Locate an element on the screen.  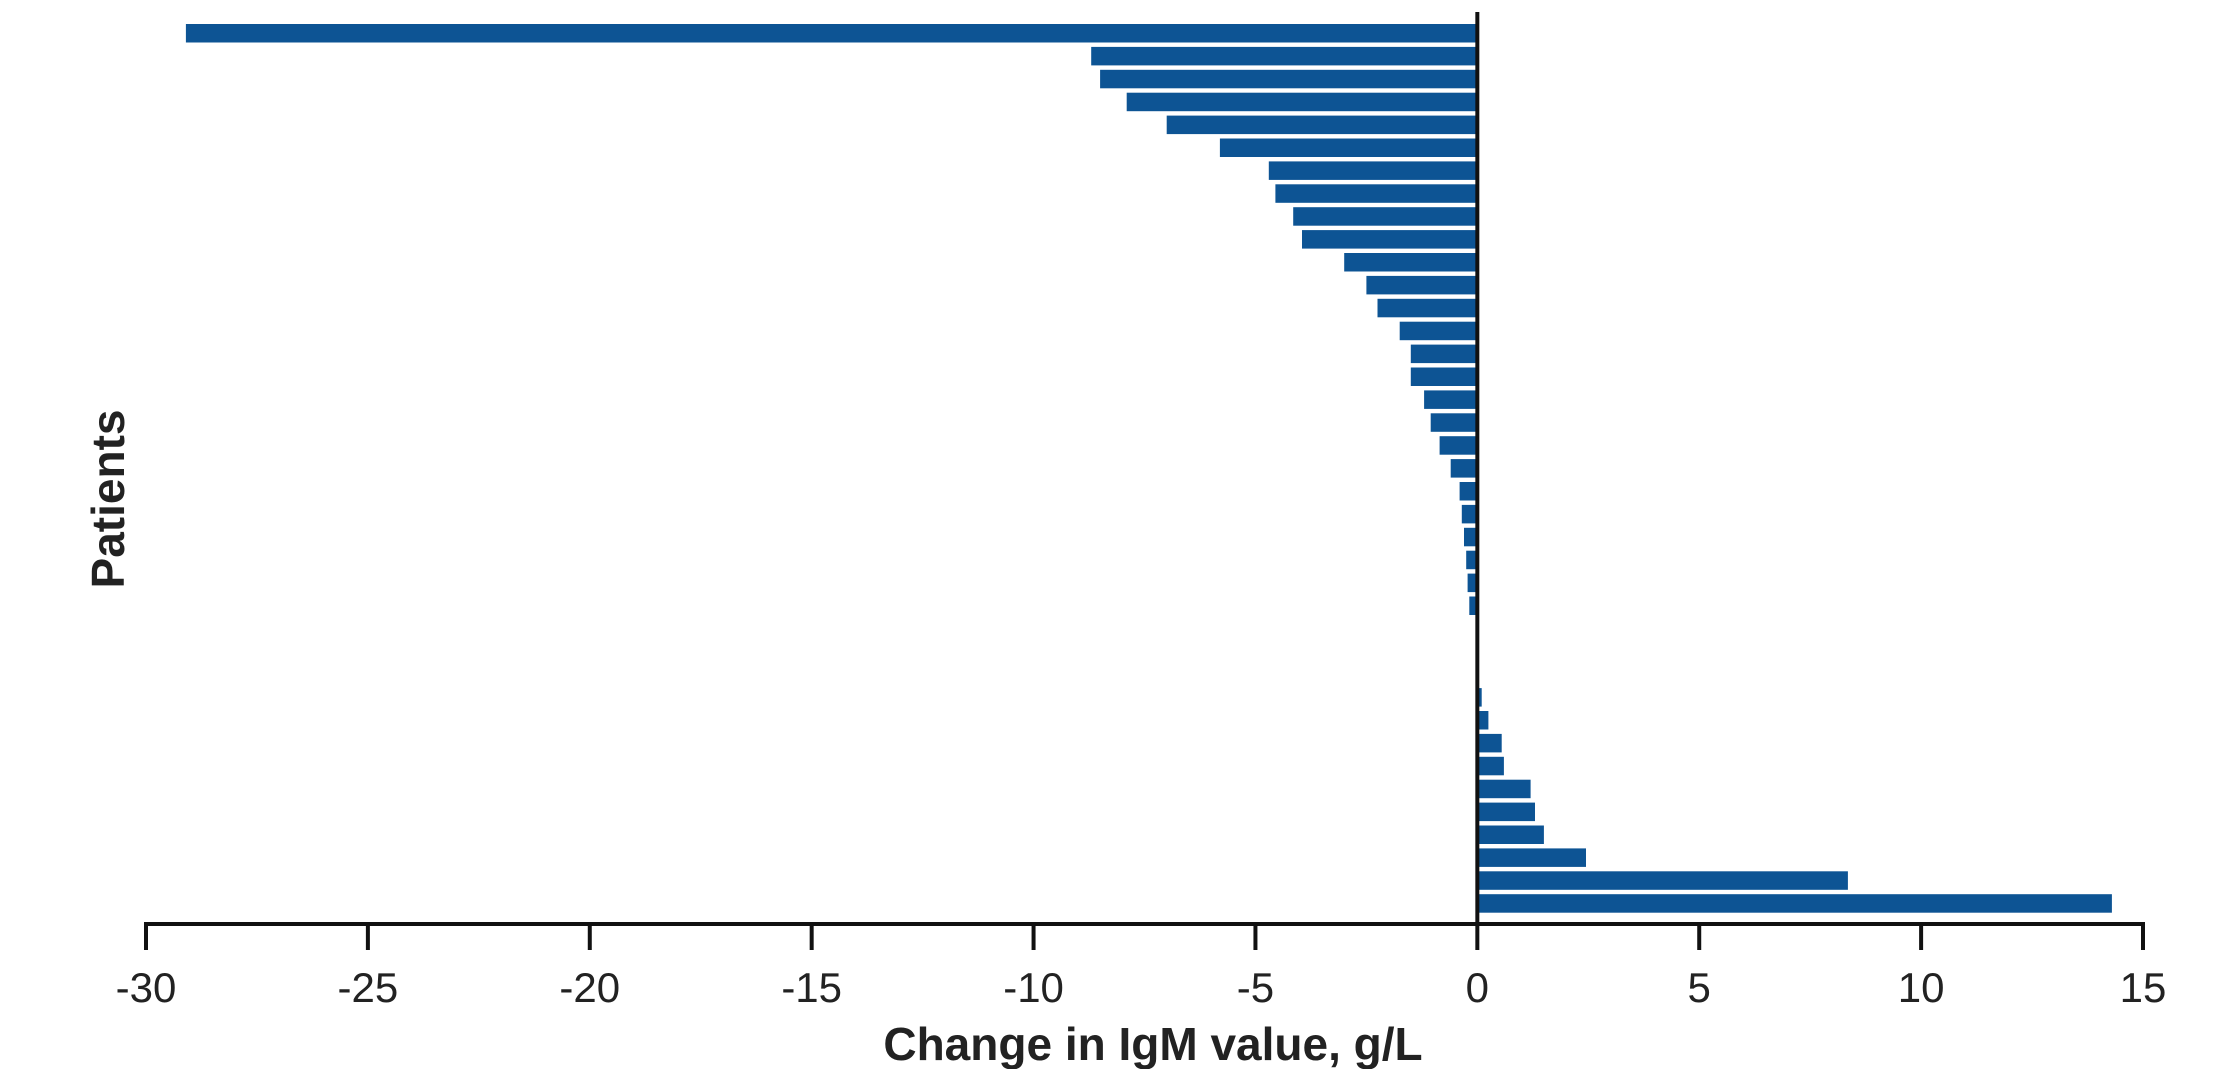
y-axis-title: Patients is located at coordinates (108, 499).